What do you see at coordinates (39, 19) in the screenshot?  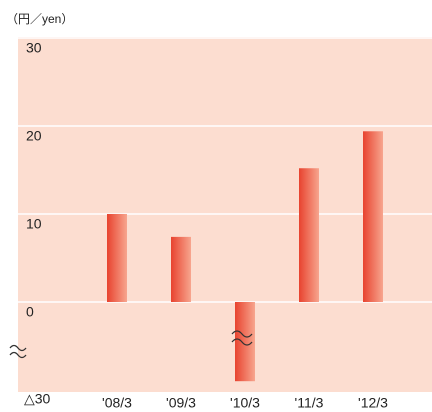 I see `y-axis-label: （円／yen）` at bounding box center [39, 19].